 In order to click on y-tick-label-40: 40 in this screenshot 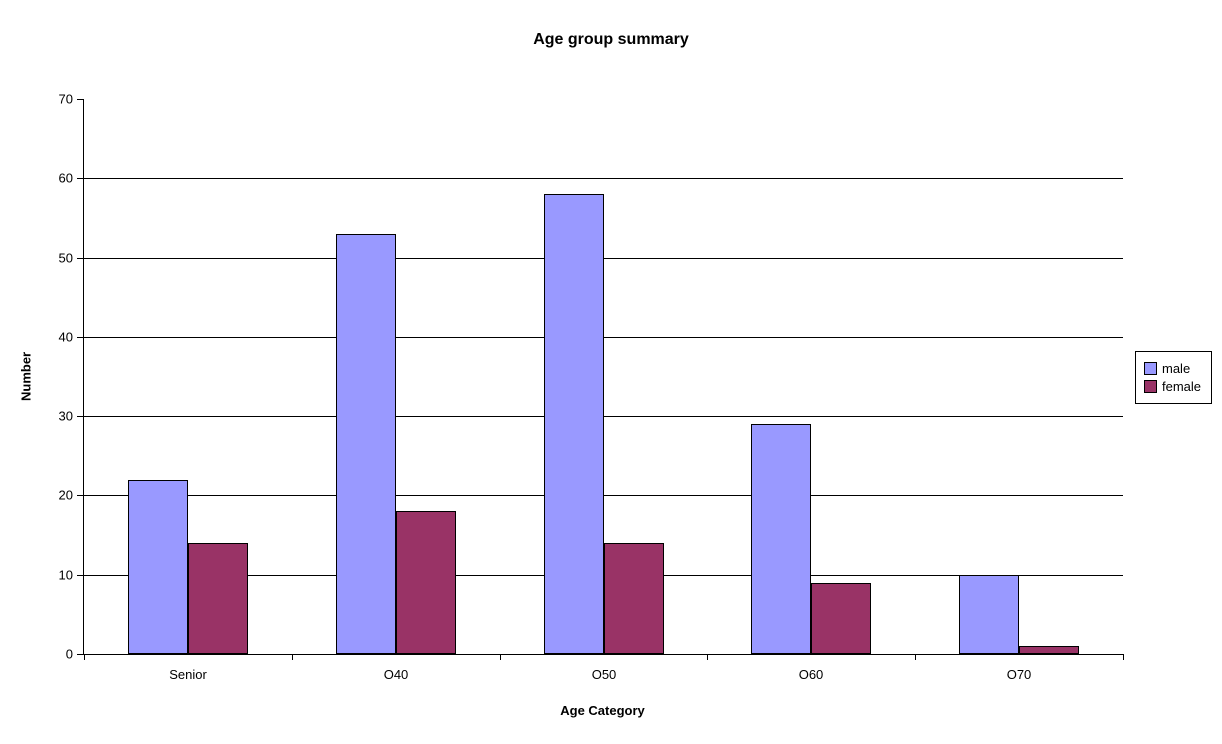, I will do `click(65, 337)`.